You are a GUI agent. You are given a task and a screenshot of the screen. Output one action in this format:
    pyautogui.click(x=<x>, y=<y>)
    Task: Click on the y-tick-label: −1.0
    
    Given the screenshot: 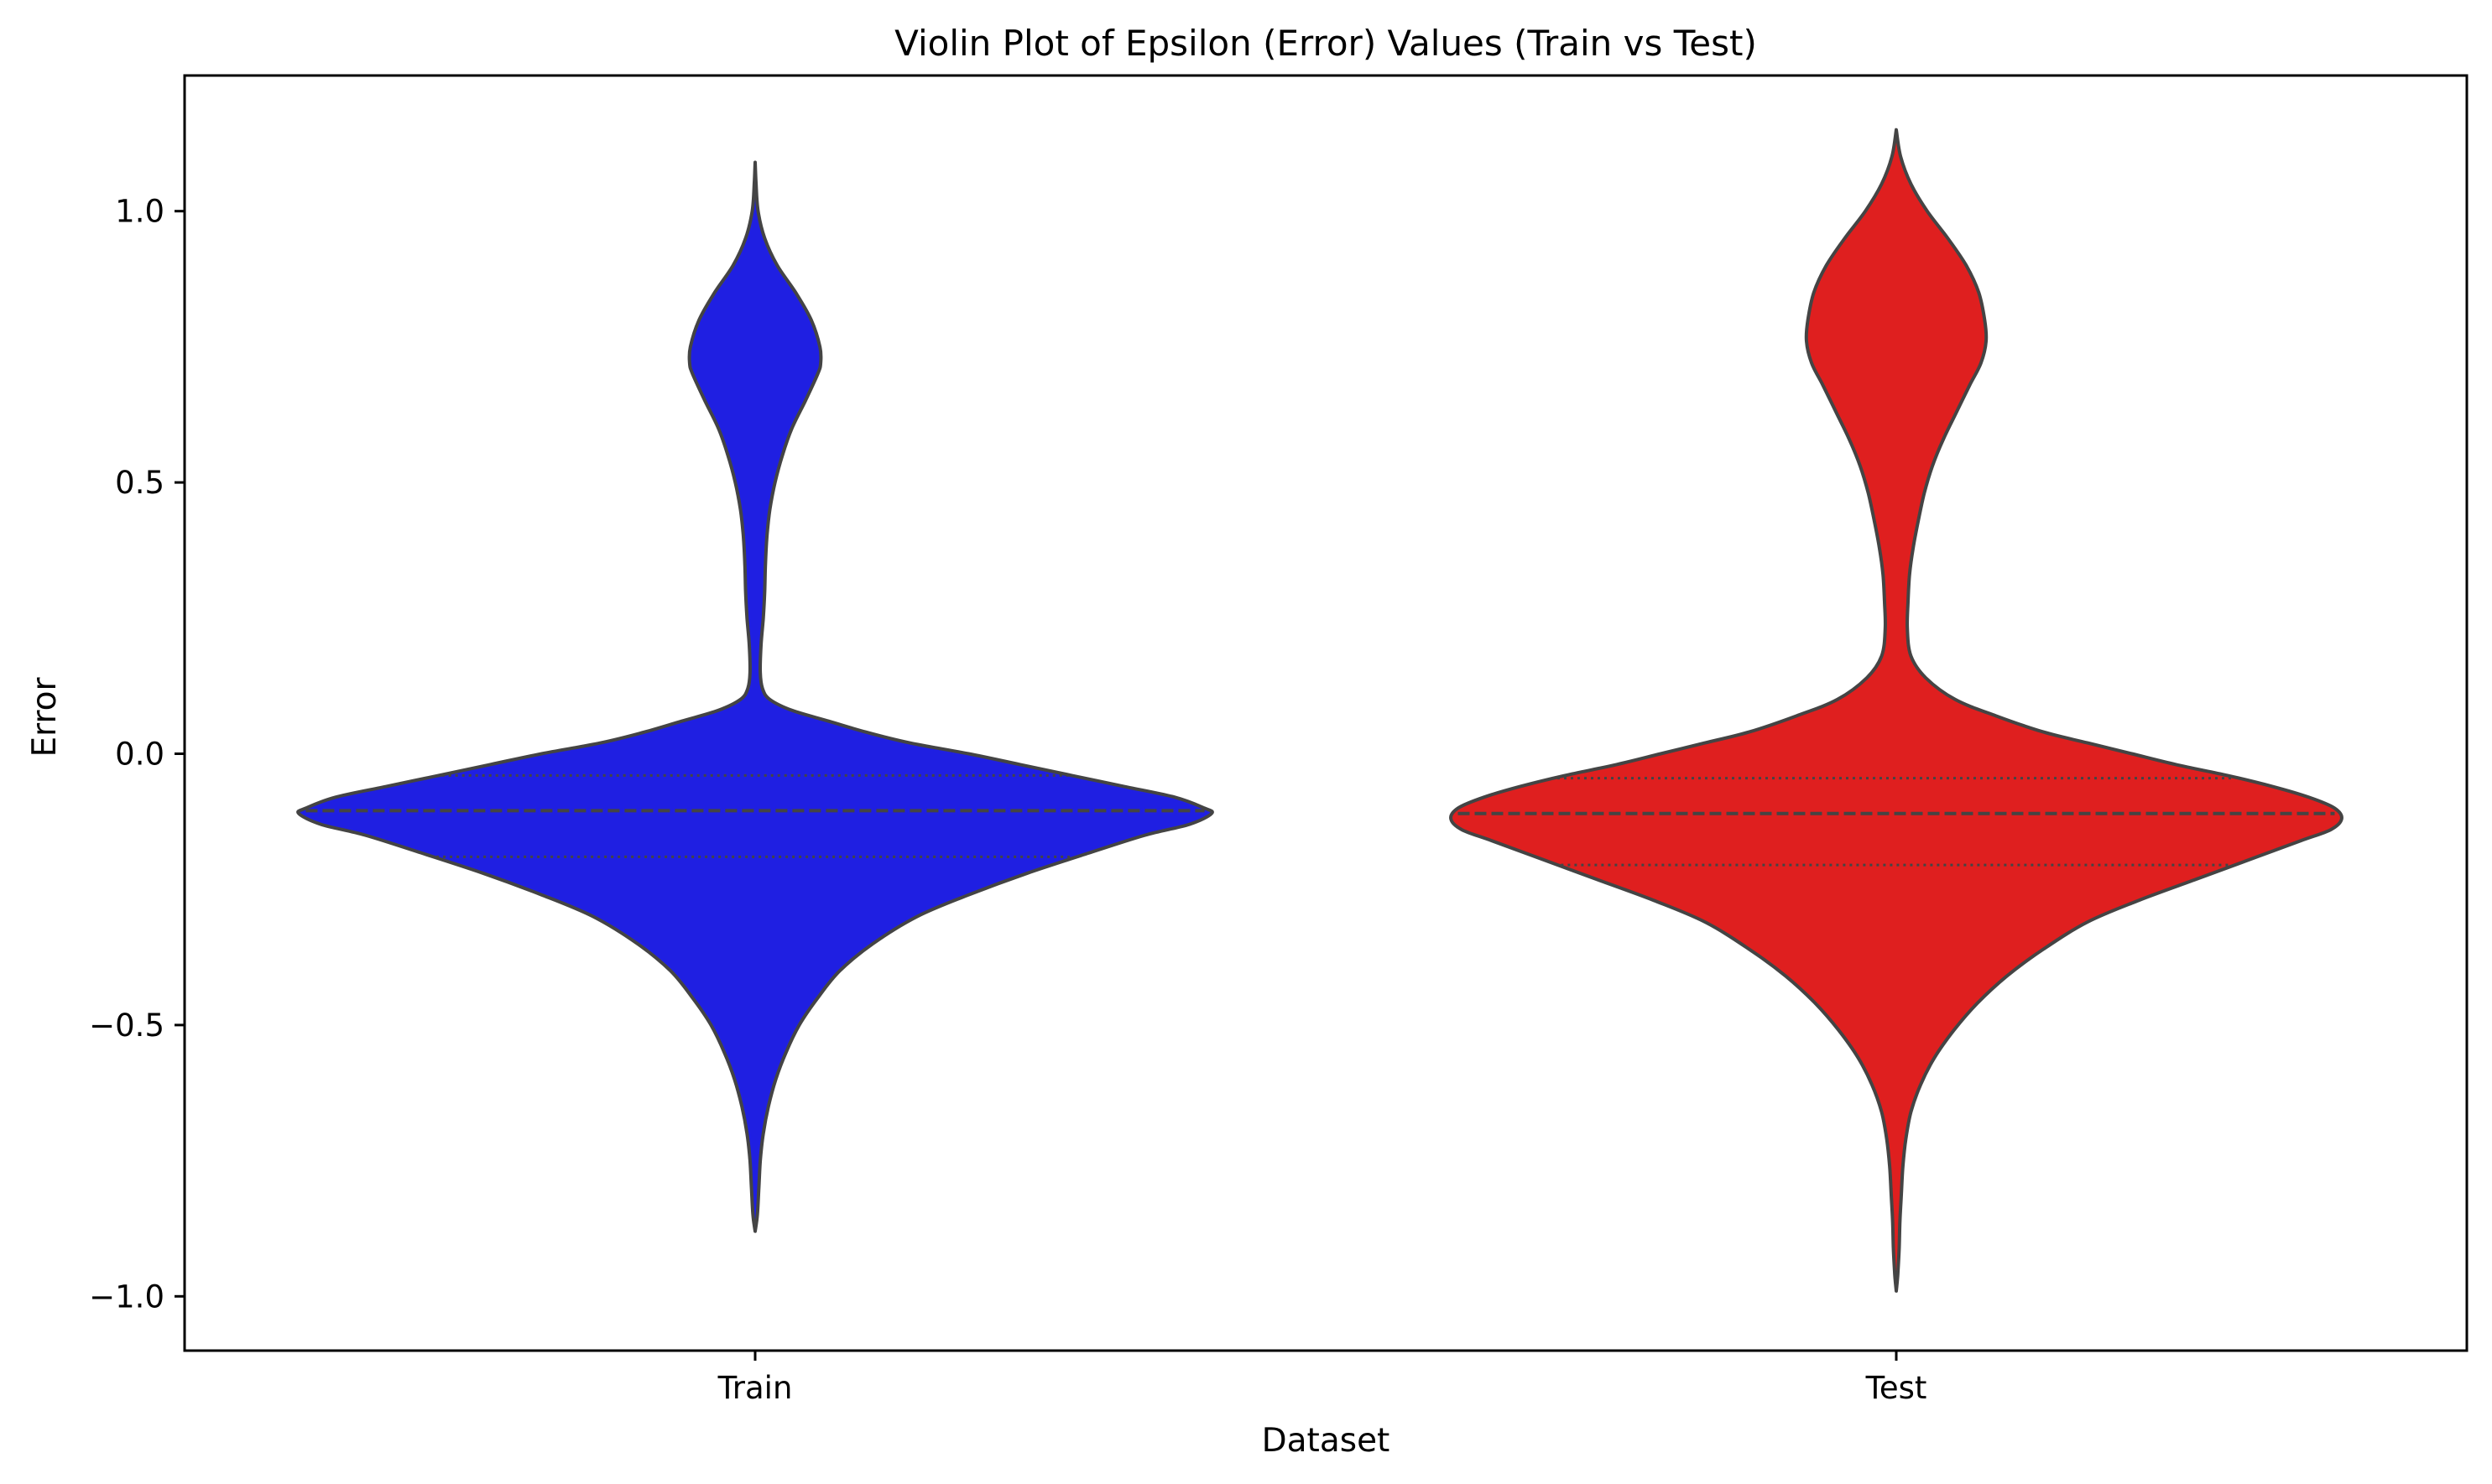 What is the action you would take?
    pyautogui.click(x=126, y=1296)
    